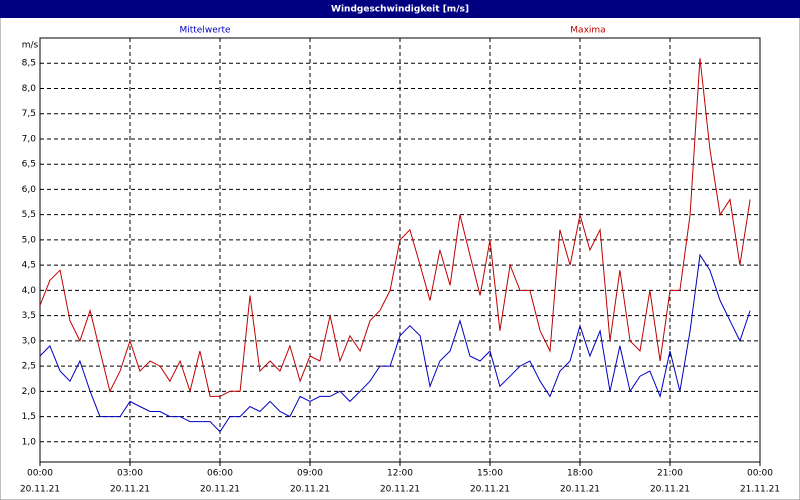 Image resolution: width=800 pixels, height=500 pixels. I want to click on x-tick-label: 21:00, so click(670, 474).